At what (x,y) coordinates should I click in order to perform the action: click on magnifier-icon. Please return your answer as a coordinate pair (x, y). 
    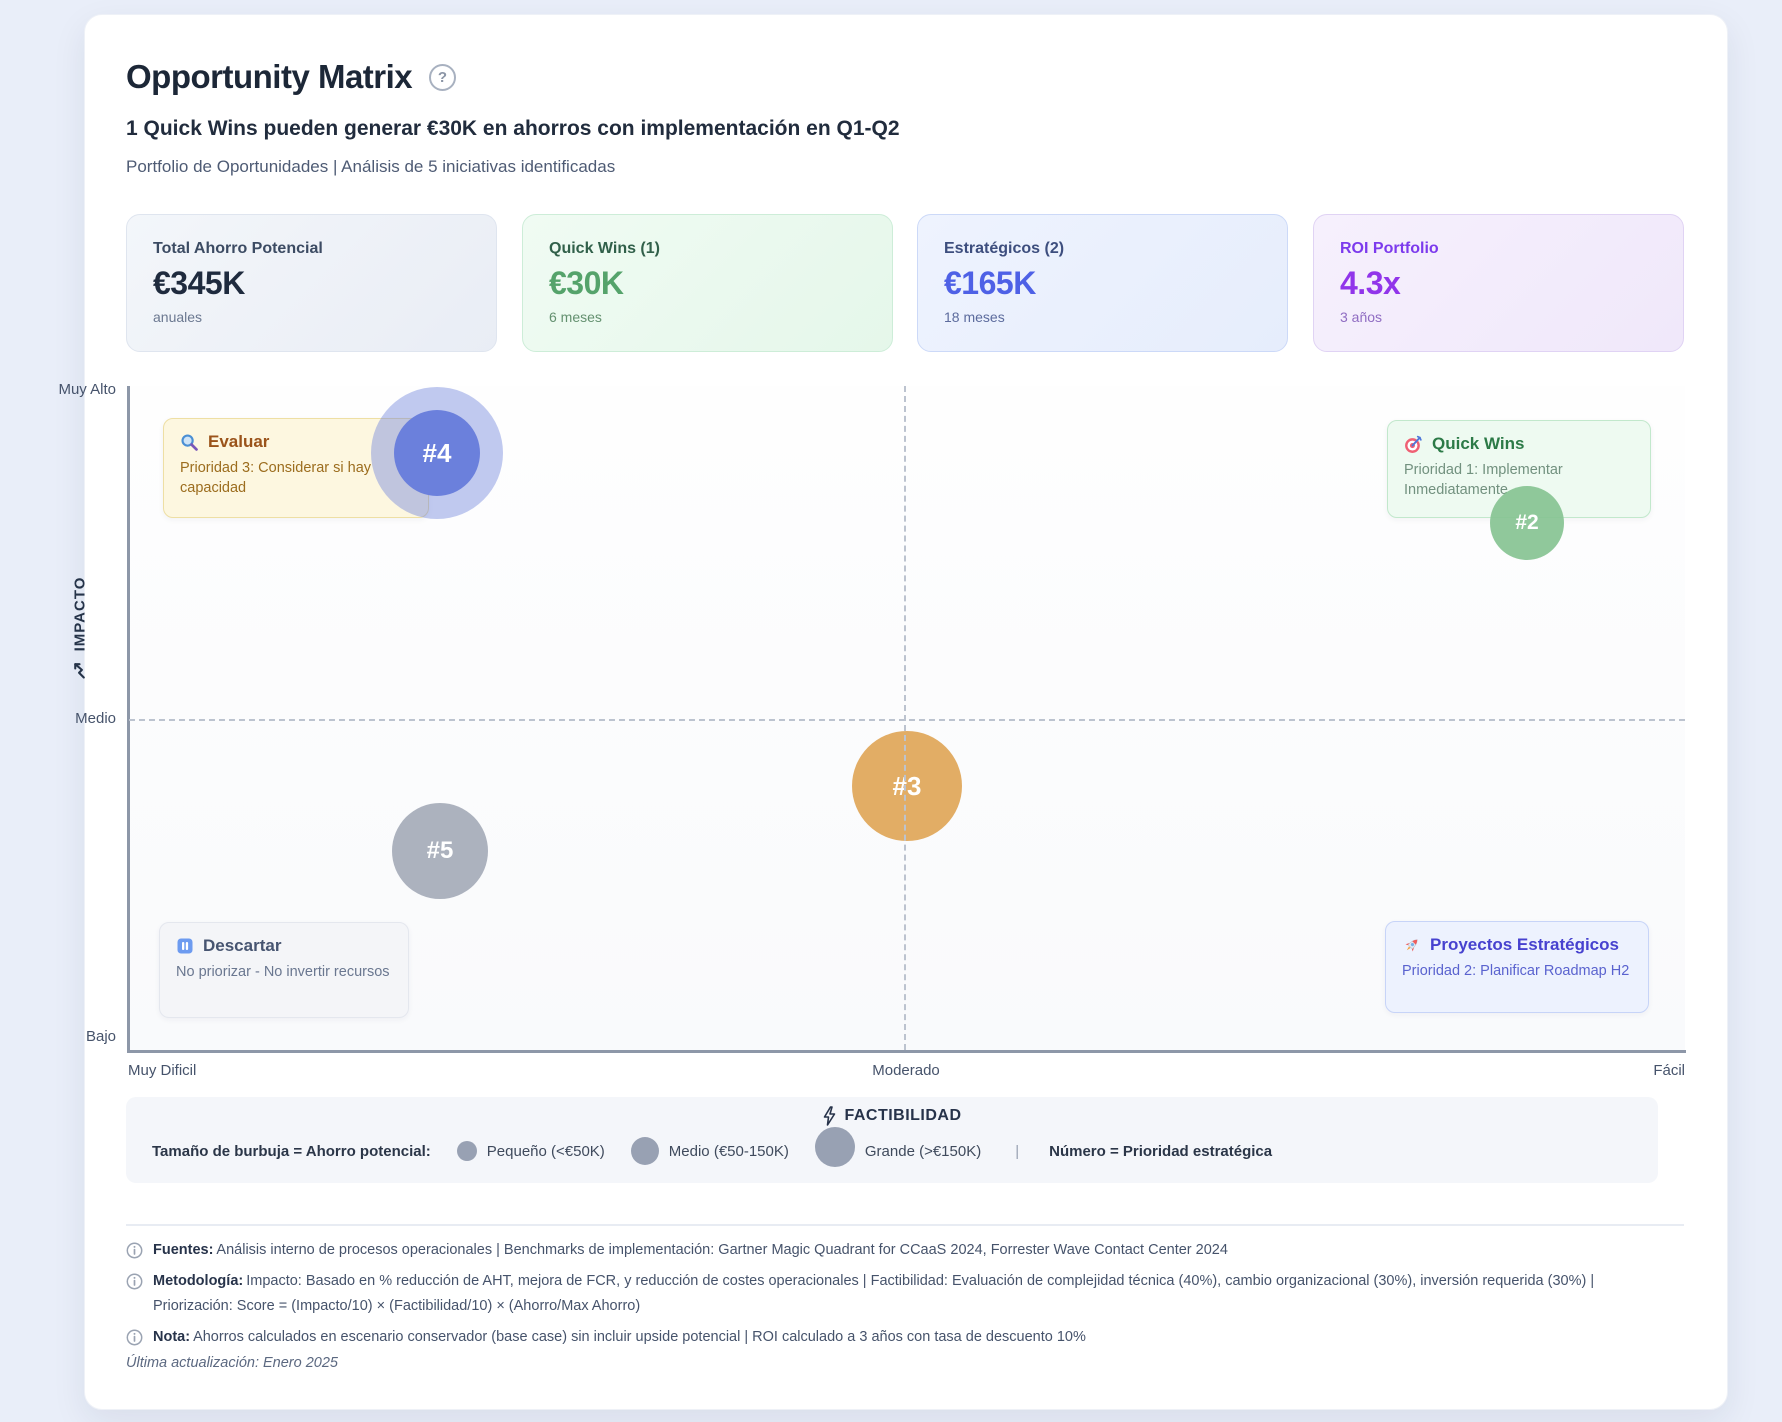
    Looking at the image, I should click on (189, 442).